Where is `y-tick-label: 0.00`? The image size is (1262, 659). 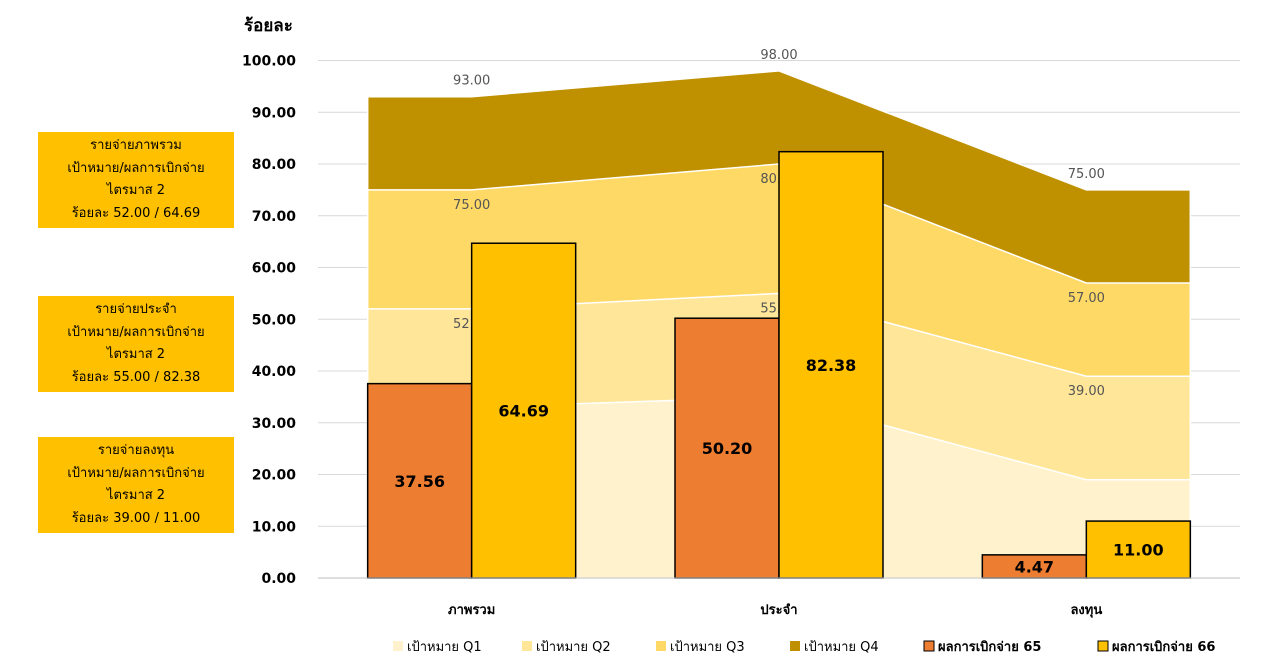 y-tick-label: 0.00 is located at coordinates (278, 579).